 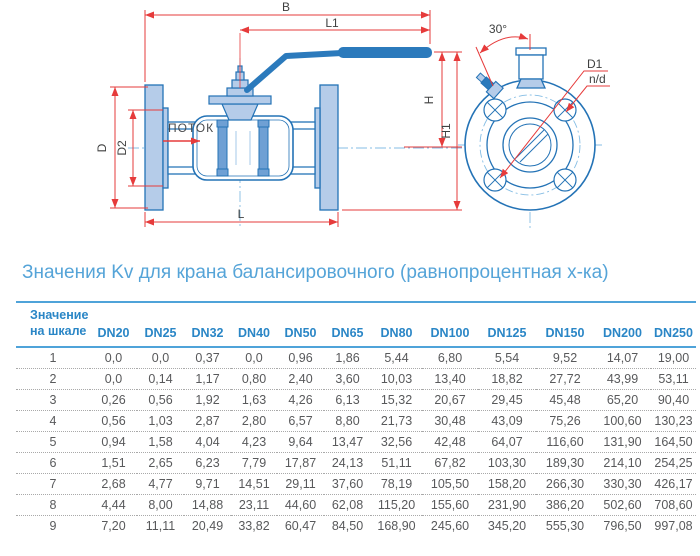 I want to click on column-header-dn125: DN125, so click(x=507, y=325).